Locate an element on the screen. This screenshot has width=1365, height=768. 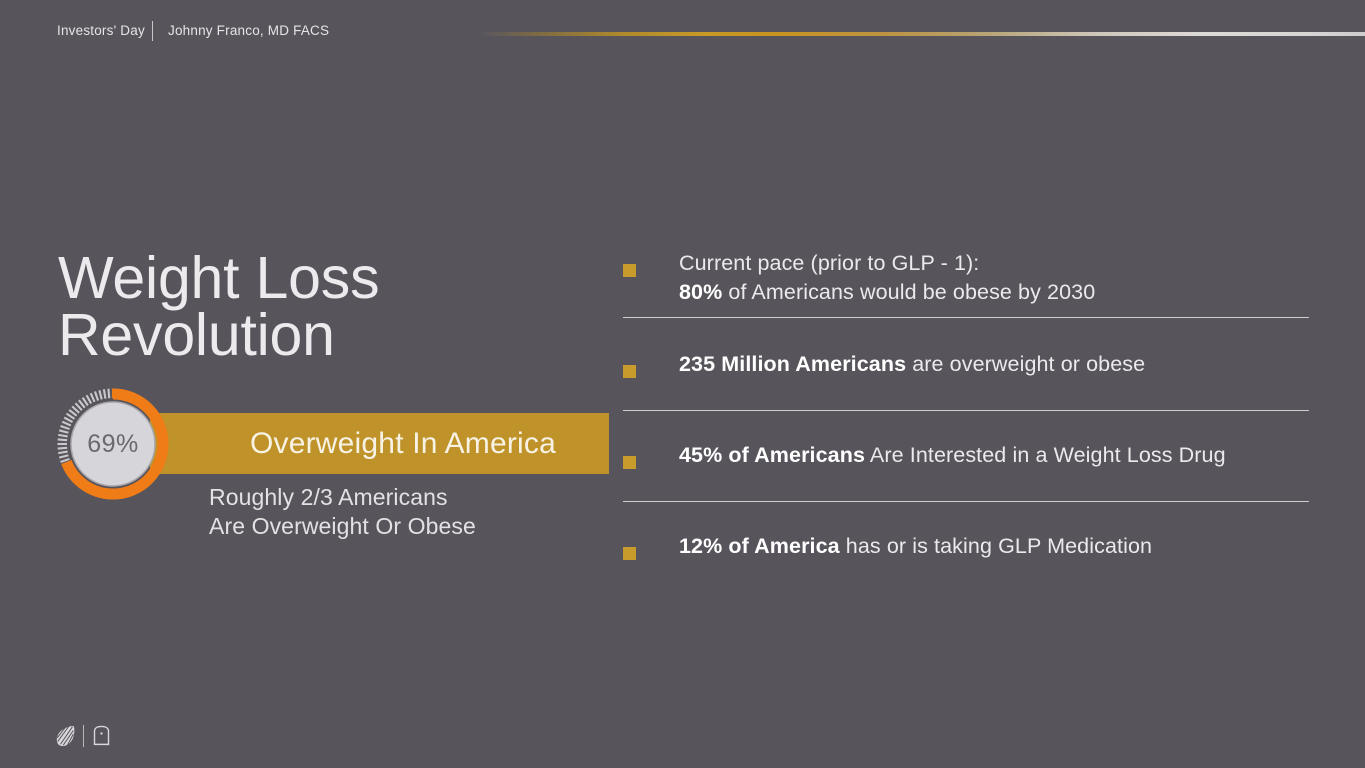
event-name: Investors' Day is located at coordinates (101, 30).